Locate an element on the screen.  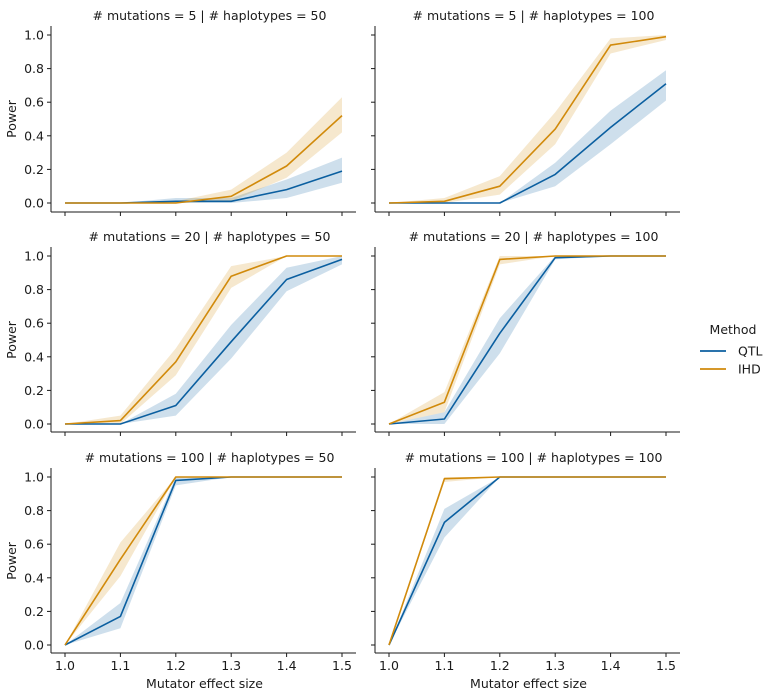
legend-label-ihd: IHD is located at coordinates (749, 369).